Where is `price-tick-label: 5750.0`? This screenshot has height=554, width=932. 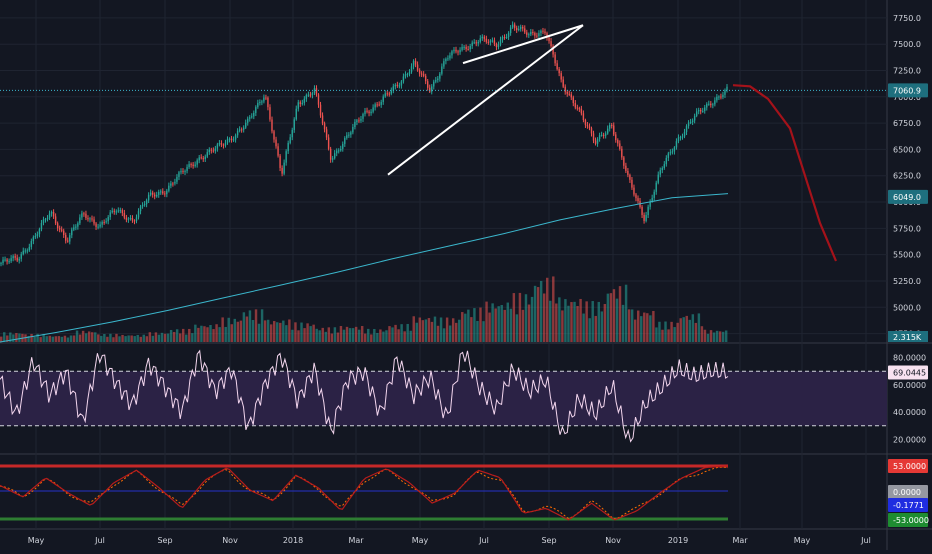 price-tick-label: 5750.0 is located at coordinates (907, 228).